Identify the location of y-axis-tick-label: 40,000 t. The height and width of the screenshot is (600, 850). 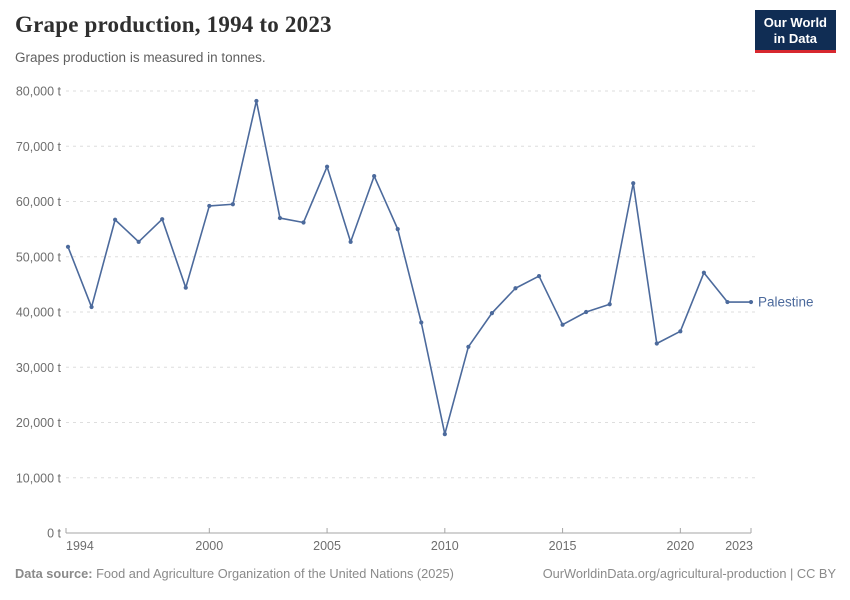
(39, 313).